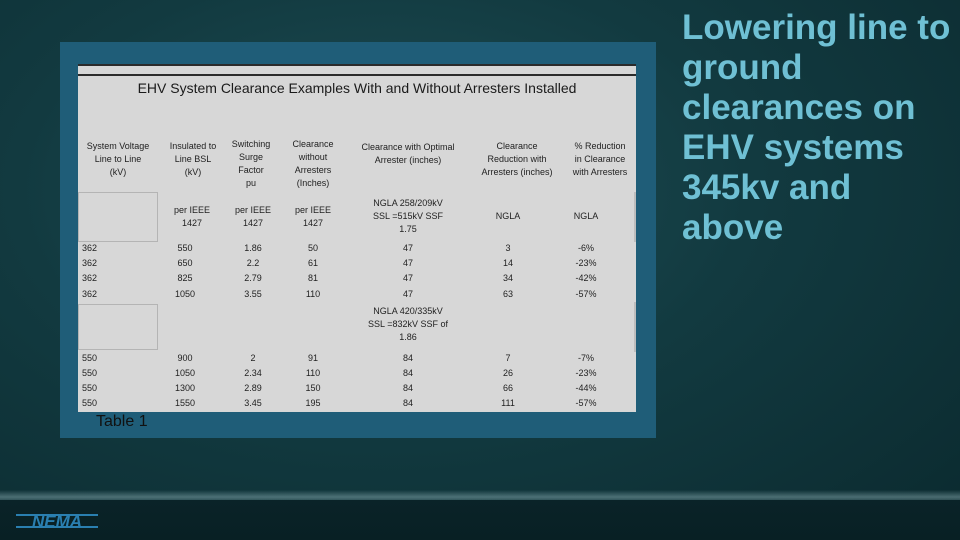 The height and width of the screenshot is (540, 960). Describe the element at coordinates (185, 402) in the screenshot. I see `cell-bsl: 1550` at that location.